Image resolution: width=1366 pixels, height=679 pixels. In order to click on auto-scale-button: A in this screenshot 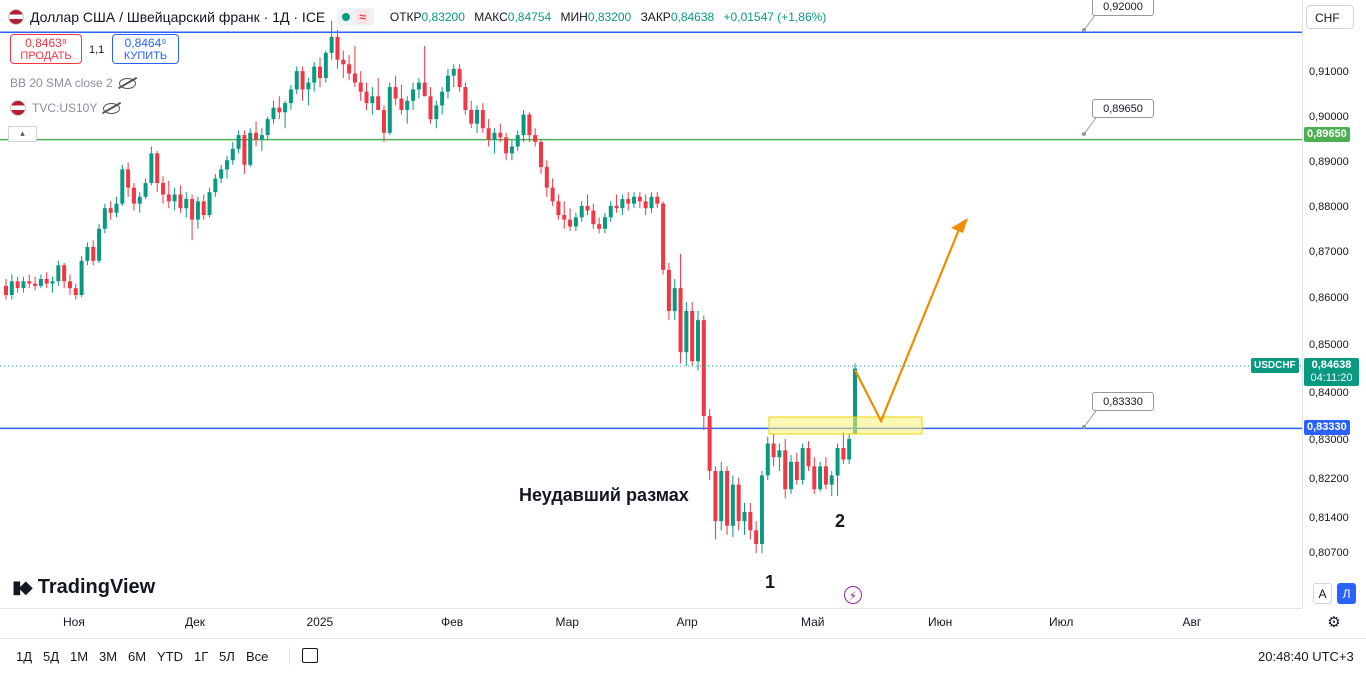, I will do `click(1322, 593)`.